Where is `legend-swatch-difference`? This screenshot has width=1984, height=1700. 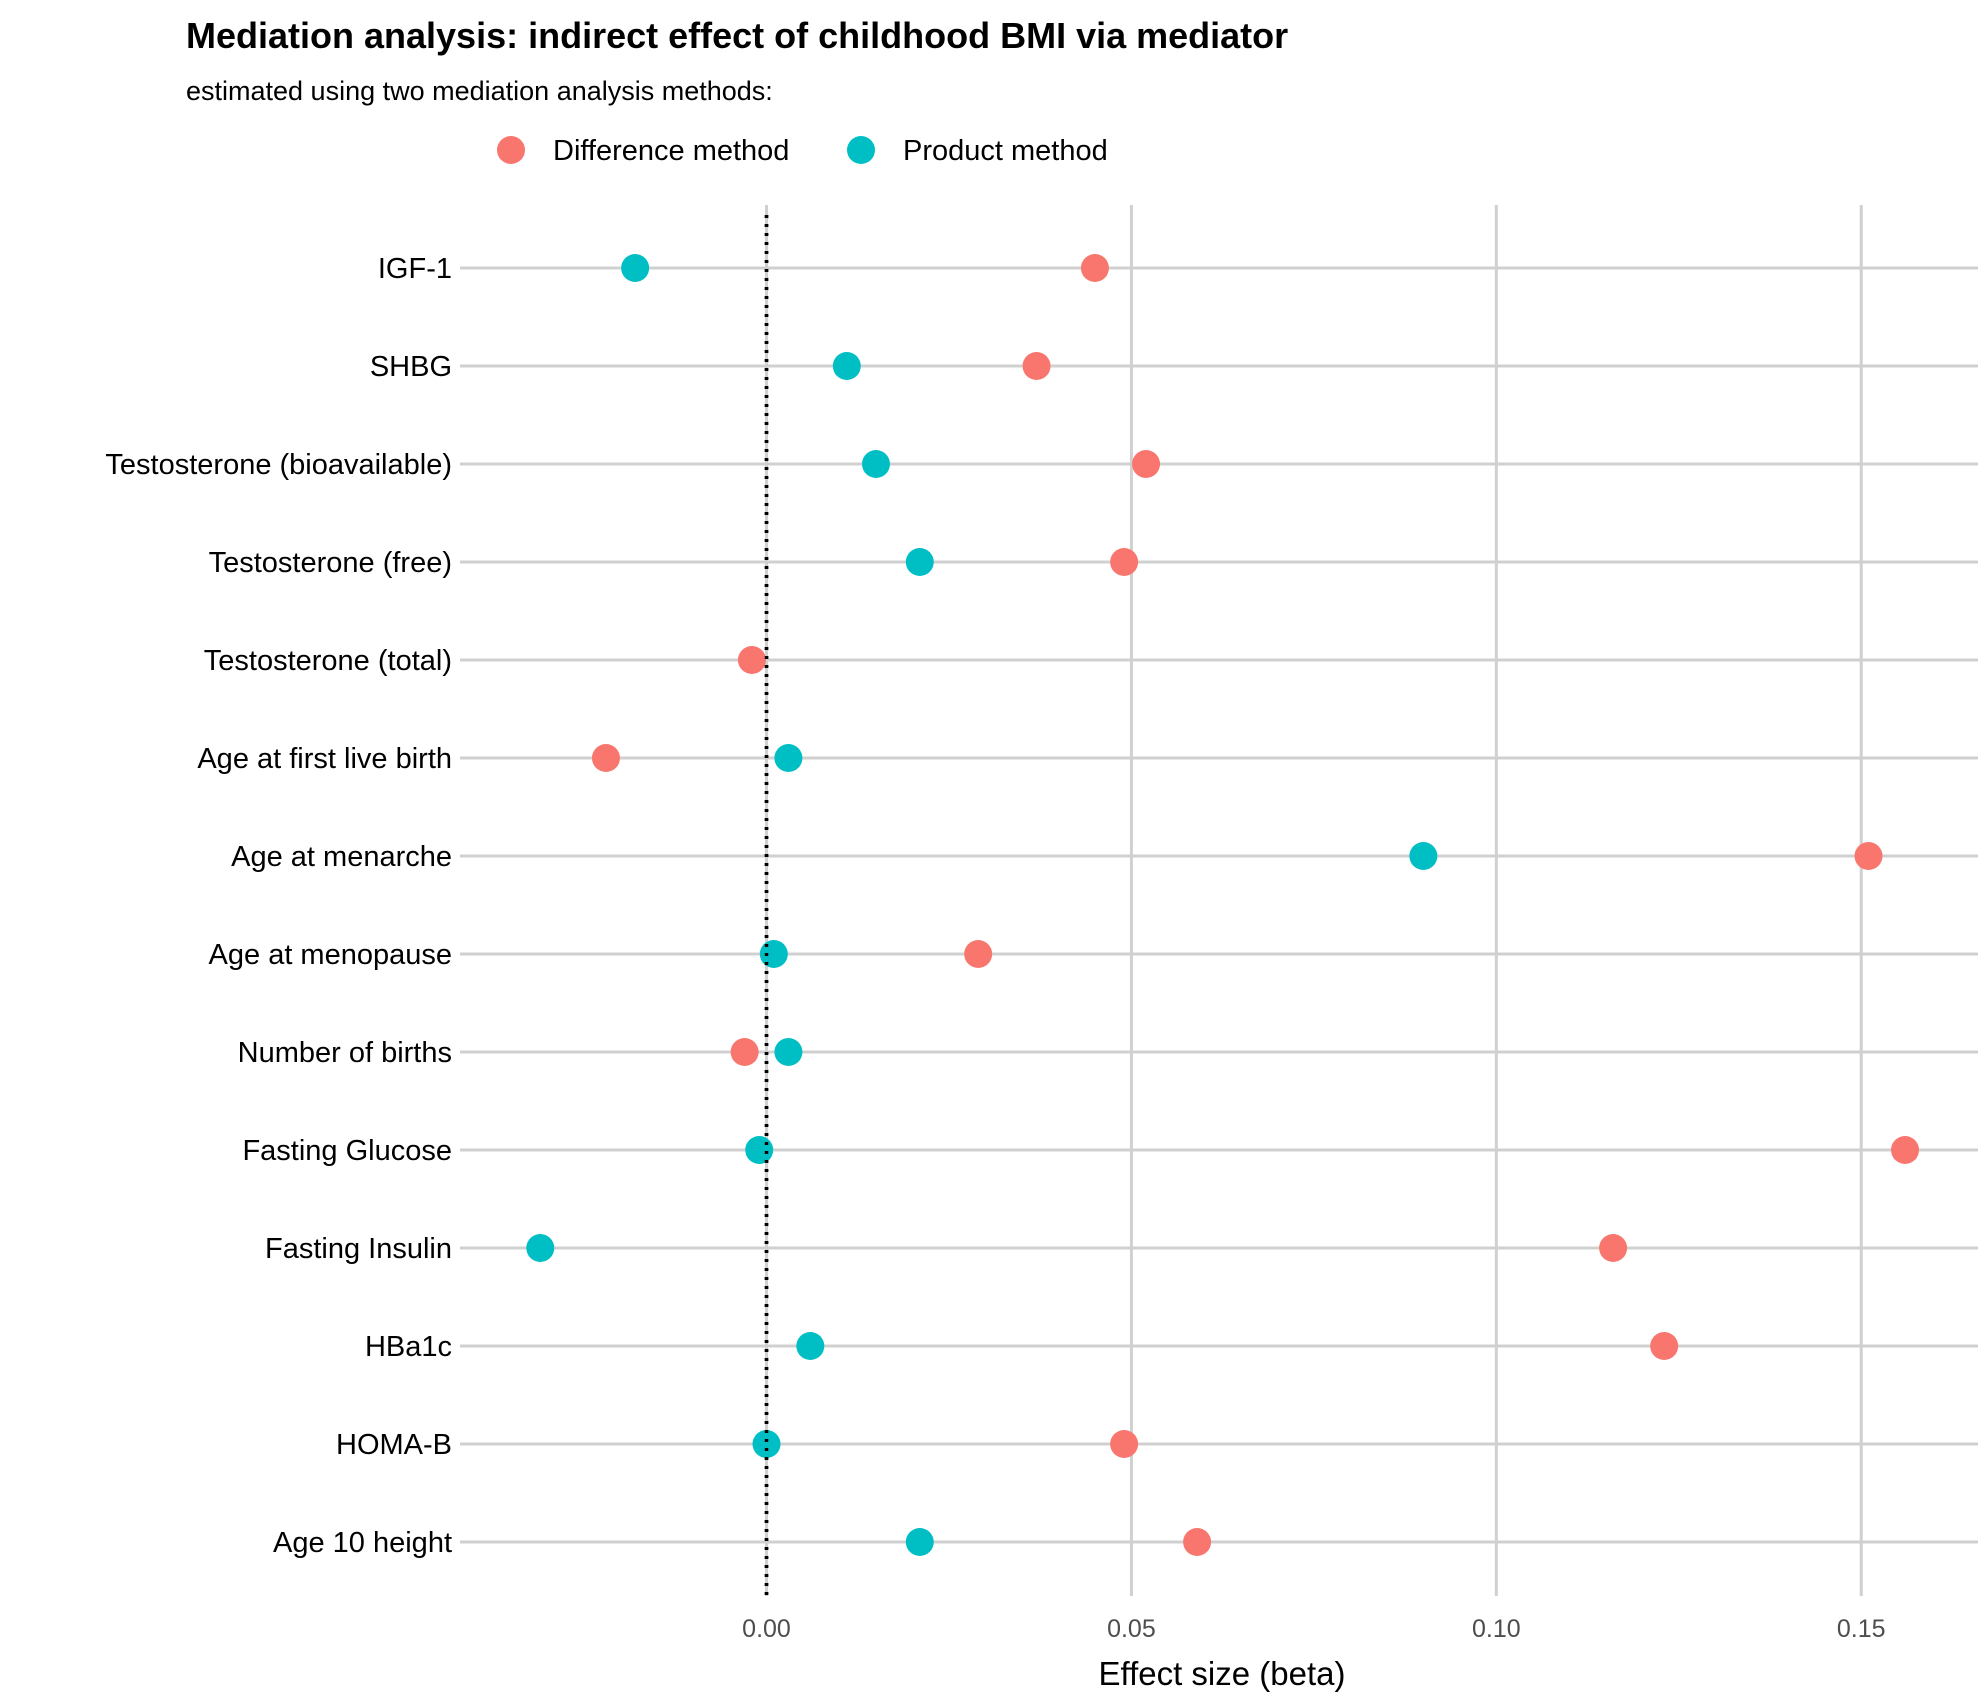
legend-swatch-difference is located at coordinates (511, 150).